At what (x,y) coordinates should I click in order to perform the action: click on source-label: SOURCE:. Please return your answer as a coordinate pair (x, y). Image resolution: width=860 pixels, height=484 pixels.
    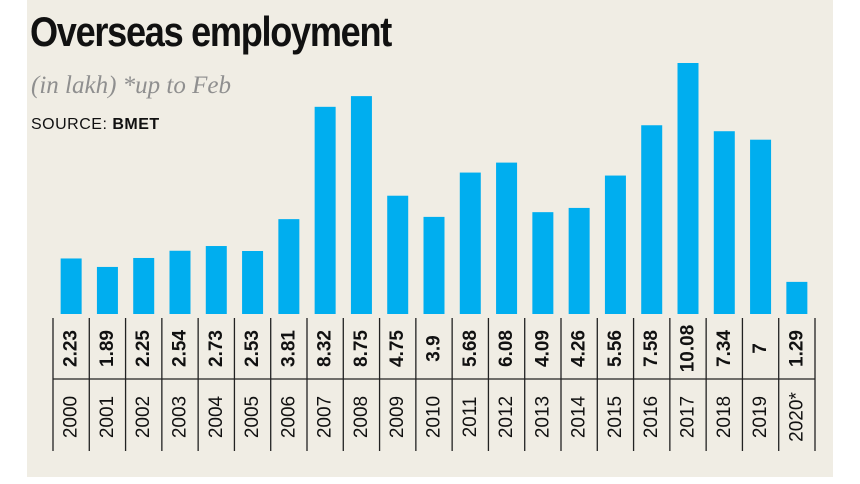
    Looking at the image, I should click on (69, 124).